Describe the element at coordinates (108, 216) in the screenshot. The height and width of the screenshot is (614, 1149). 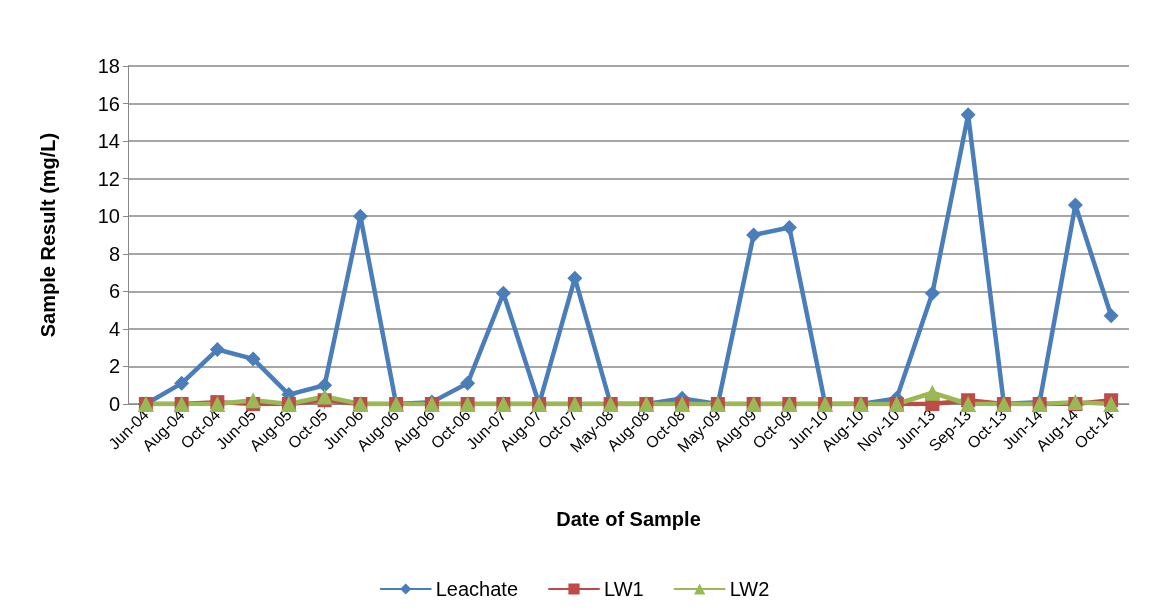
I see `y-tick-label: 10` at that location.